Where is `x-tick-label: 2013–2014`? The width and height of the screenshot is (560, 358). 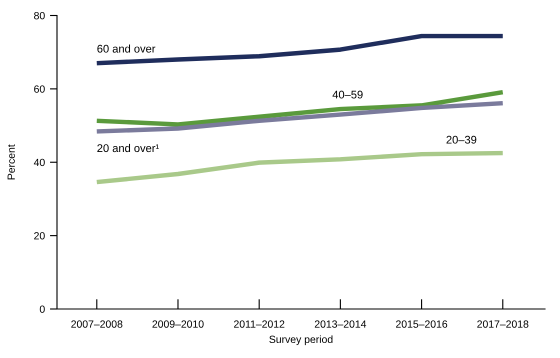 x-tick-label: 2013–2014 is located at coordinates (340, 324).